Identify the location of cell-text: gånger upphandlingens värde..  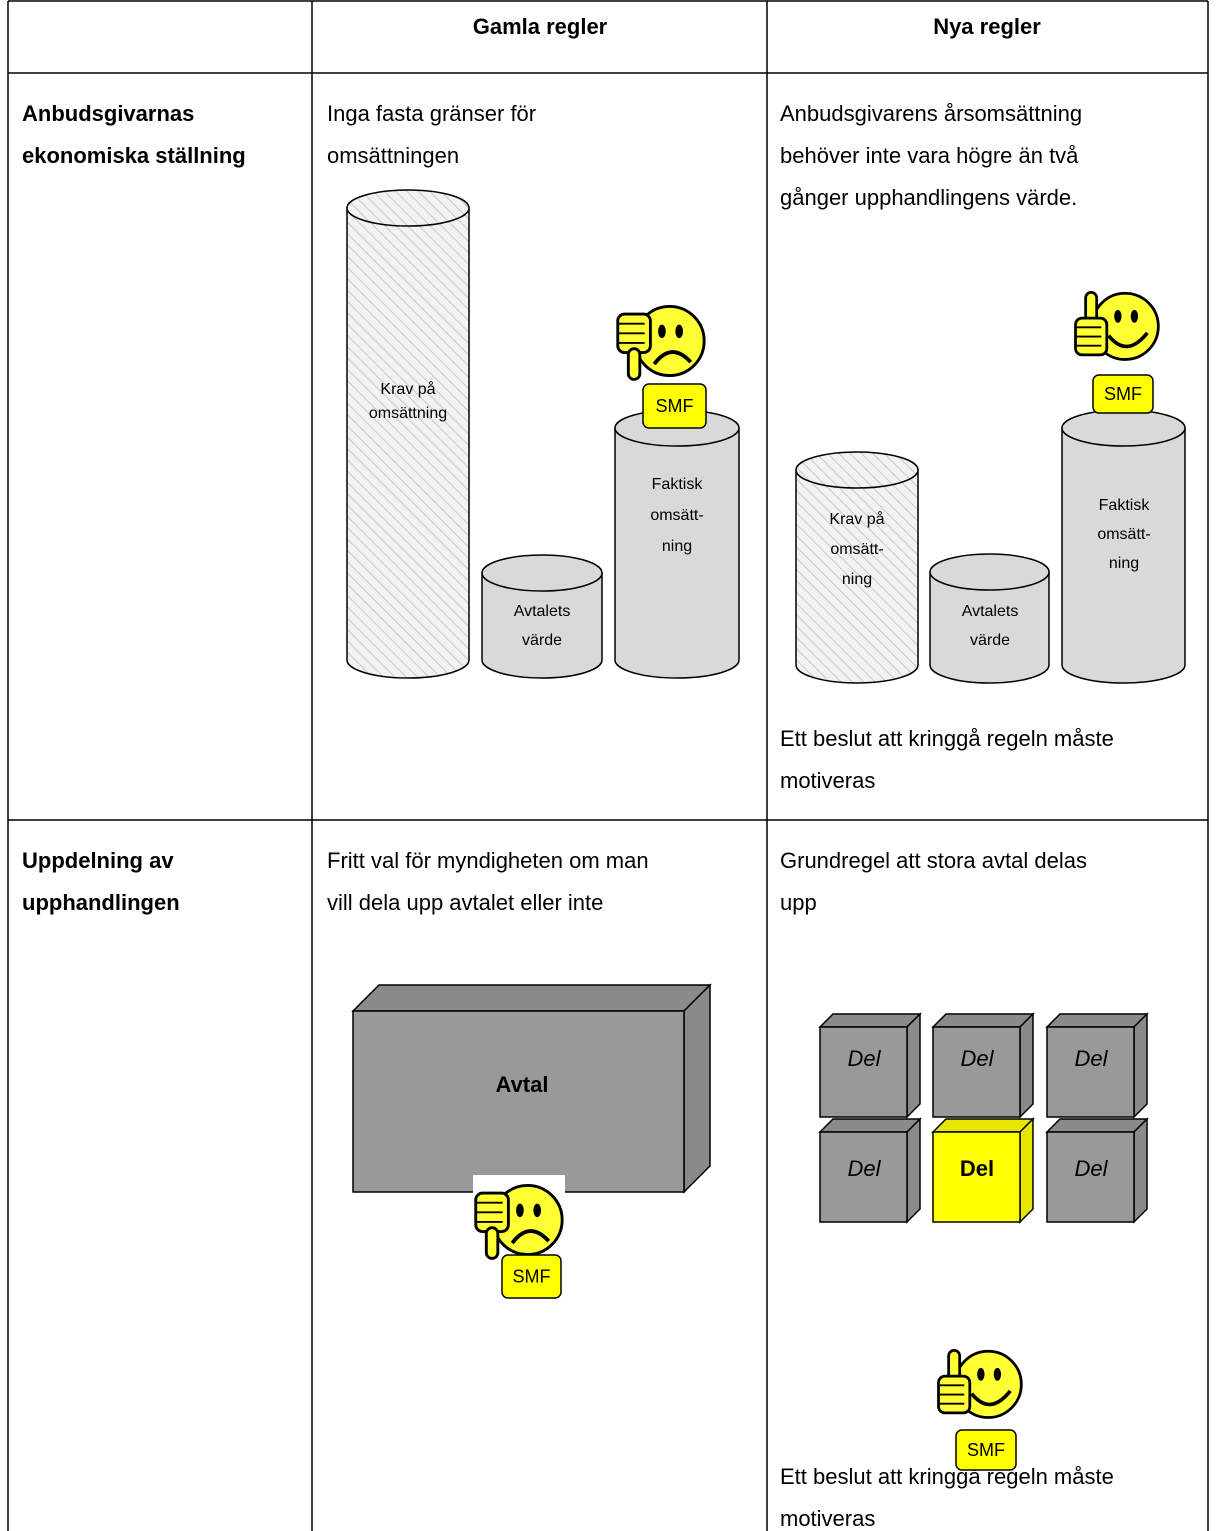
(928, 197).